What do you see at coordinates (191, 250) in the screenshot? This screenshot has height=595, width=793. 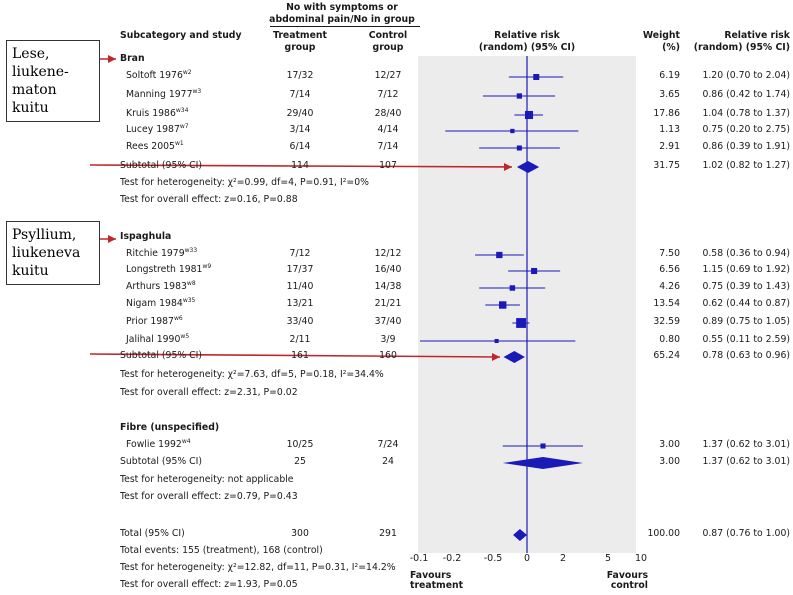 I see `study-reference: w33` at bounding box center [191, 250].